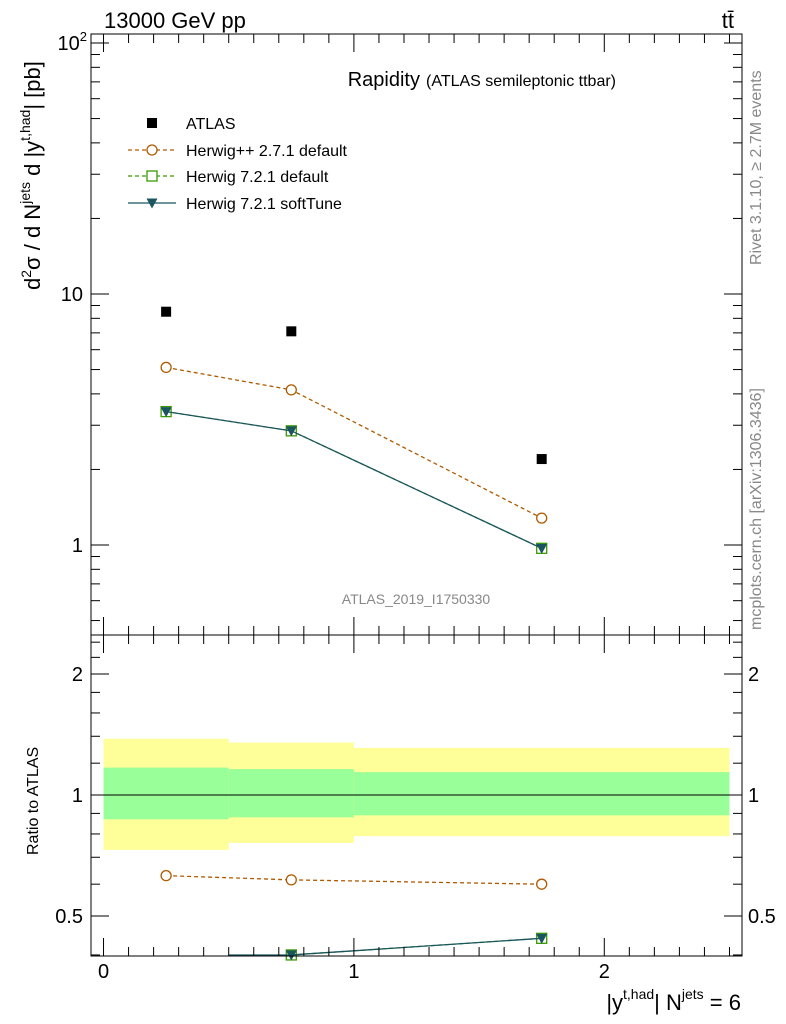  Describe the element at coordinates (692, 994) in the screenshot. I see `xlabel-part-d: jets` at that location.